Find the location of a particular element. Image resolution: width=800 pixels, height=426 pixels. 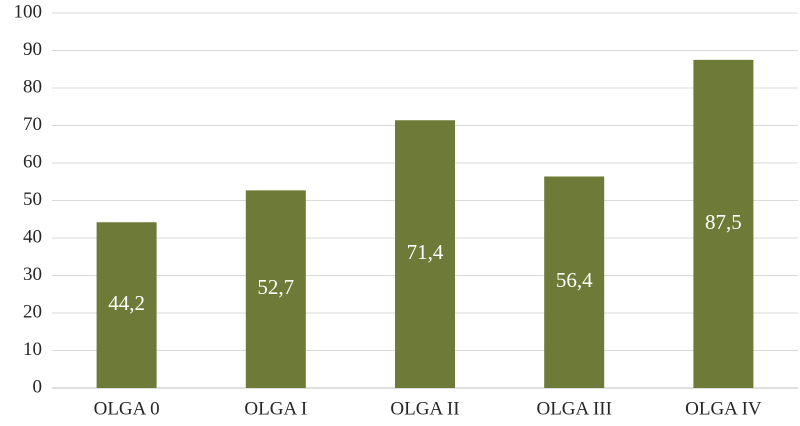

y-tick-label: 90 is located at coordinates (32, 49).